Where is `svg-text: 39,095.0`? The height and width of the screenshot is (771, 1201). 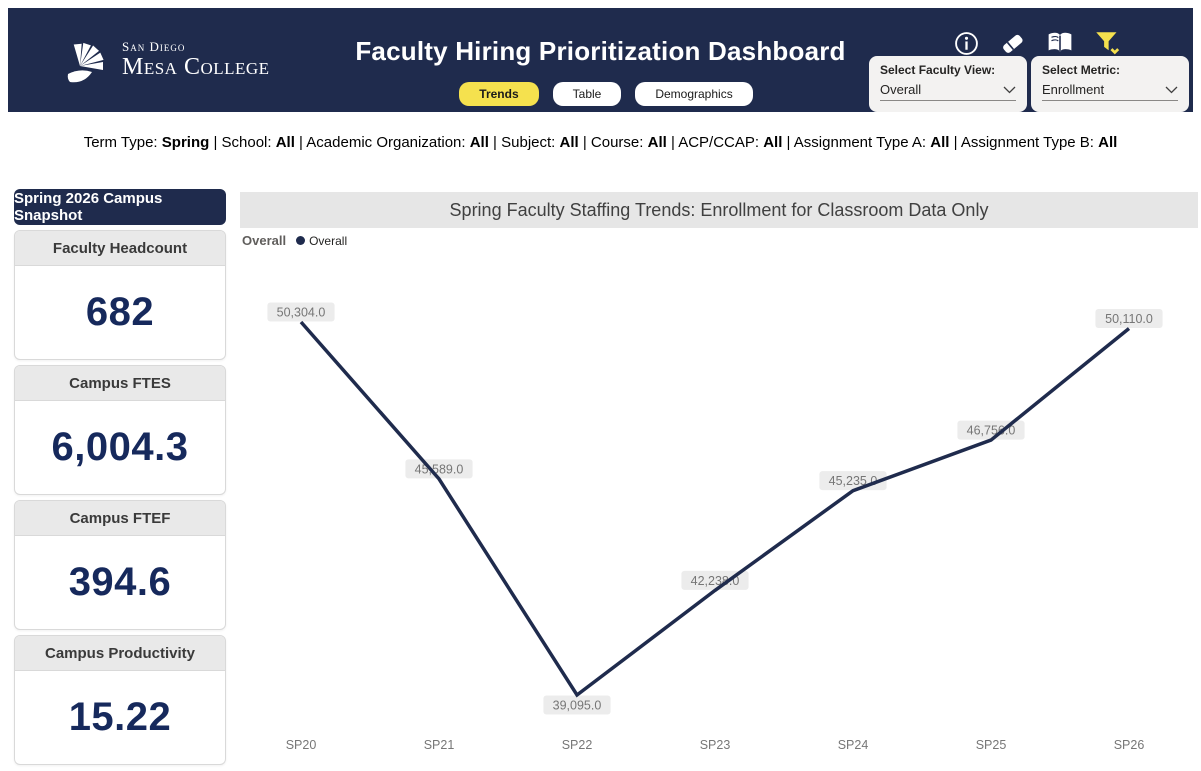 svg-text: 39,095.0 is located at coordinates (577, 706).